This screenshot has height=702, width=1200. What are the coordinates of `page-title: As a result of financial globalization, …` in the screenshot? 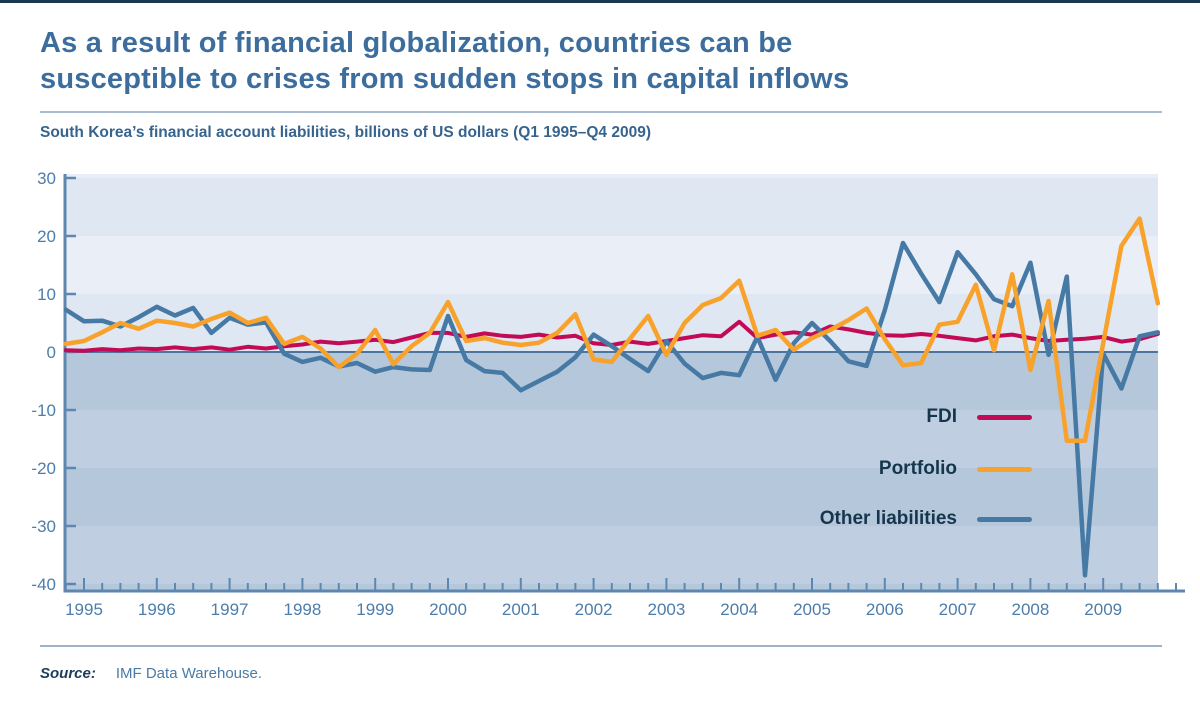 It's located at (444, 61).